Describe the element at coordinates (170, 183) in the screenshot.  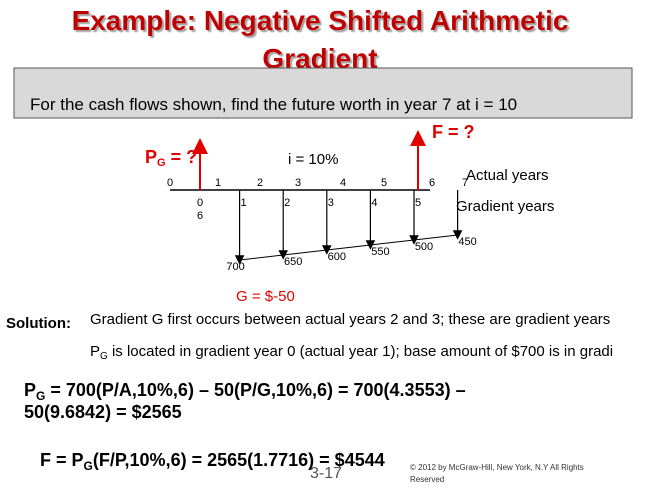
I see `actual-year: 0` at that location.